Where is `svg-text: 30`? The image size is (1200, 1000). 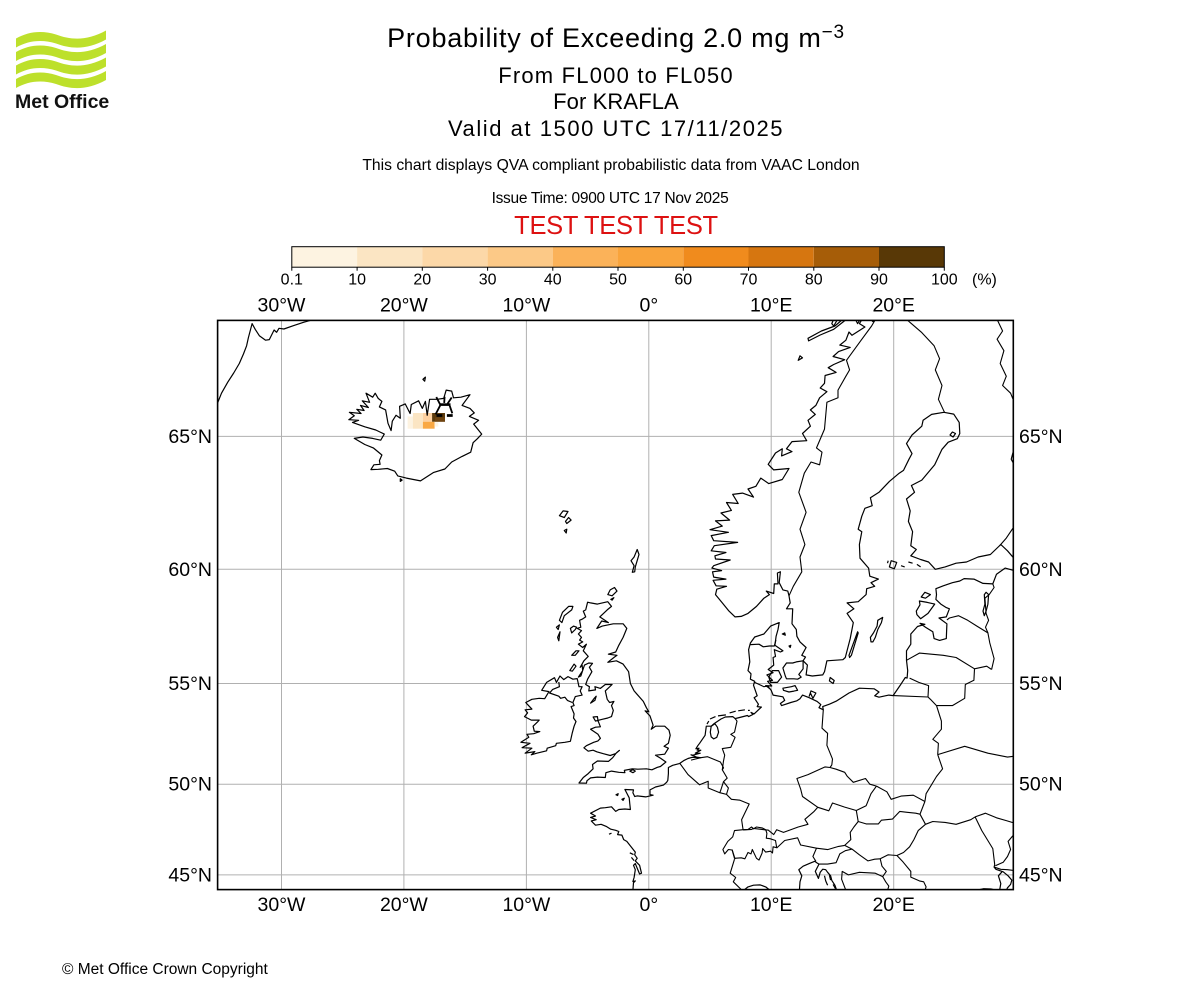 svg-text: 30 is located at coordinates (488, 280).